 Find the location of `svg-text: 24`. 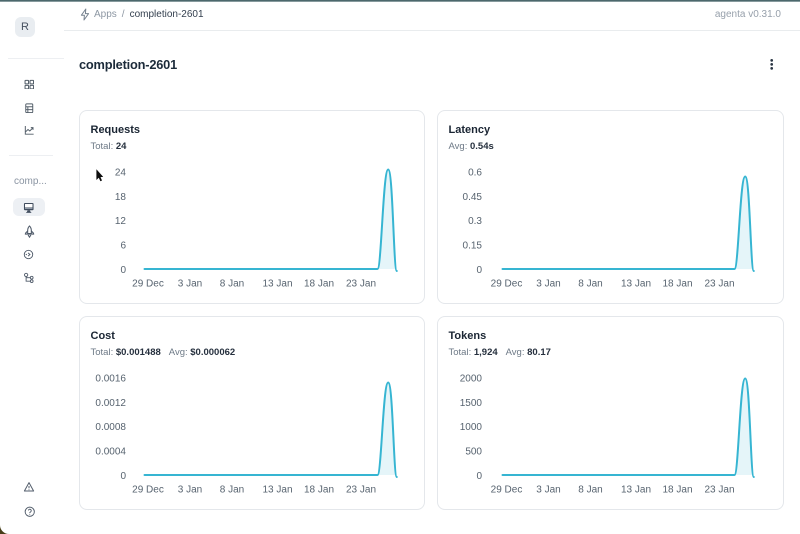

svg-text: 24 is located at coordinates (121, 173).